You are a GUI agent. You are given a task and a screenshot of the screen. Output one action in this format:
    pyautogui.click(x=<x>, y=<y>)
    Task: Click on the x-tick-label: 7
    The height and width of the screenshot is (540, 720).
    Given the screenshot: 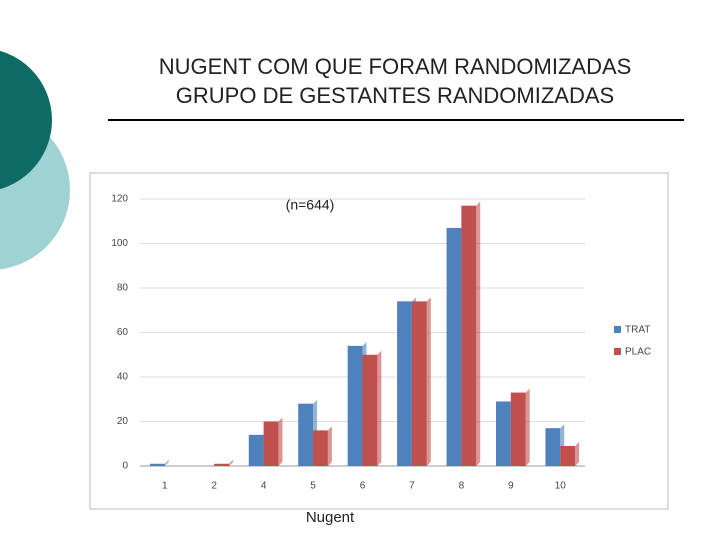 What is the action you would take?
    pyautogui.click(x=412, y=486)
    